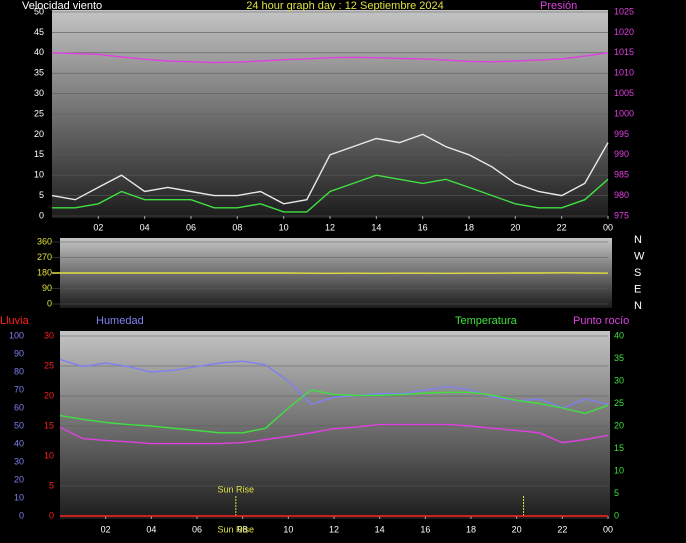 Image resolution: width=686 pixels, height=543 pixels. What do you see at coordinates (44, 257) in the screenshot?
I see `y-tick-label: 270` at bounding box center [44, 257].